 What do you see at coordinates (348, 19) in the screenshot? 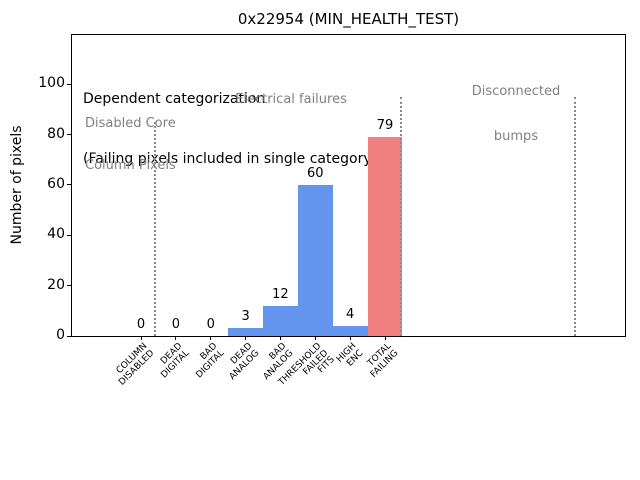
I see `chart-title: 0x22954 (MIN_HEALTH_TEST)` at bounding box center [348, 19].